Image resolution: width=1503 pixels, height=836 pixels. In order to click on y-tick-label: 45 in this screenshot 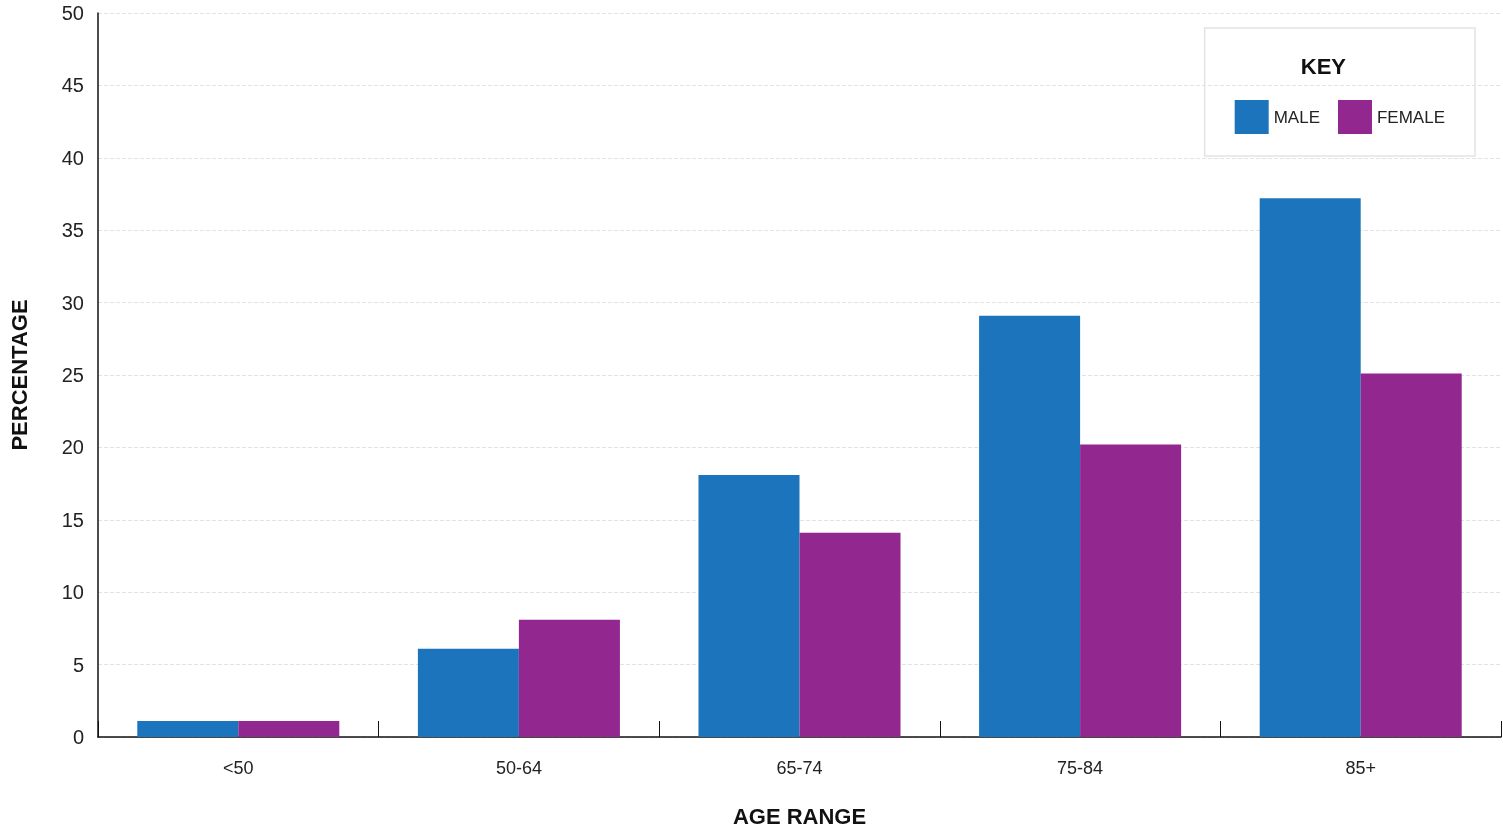, I will do `click(72, 85)`.